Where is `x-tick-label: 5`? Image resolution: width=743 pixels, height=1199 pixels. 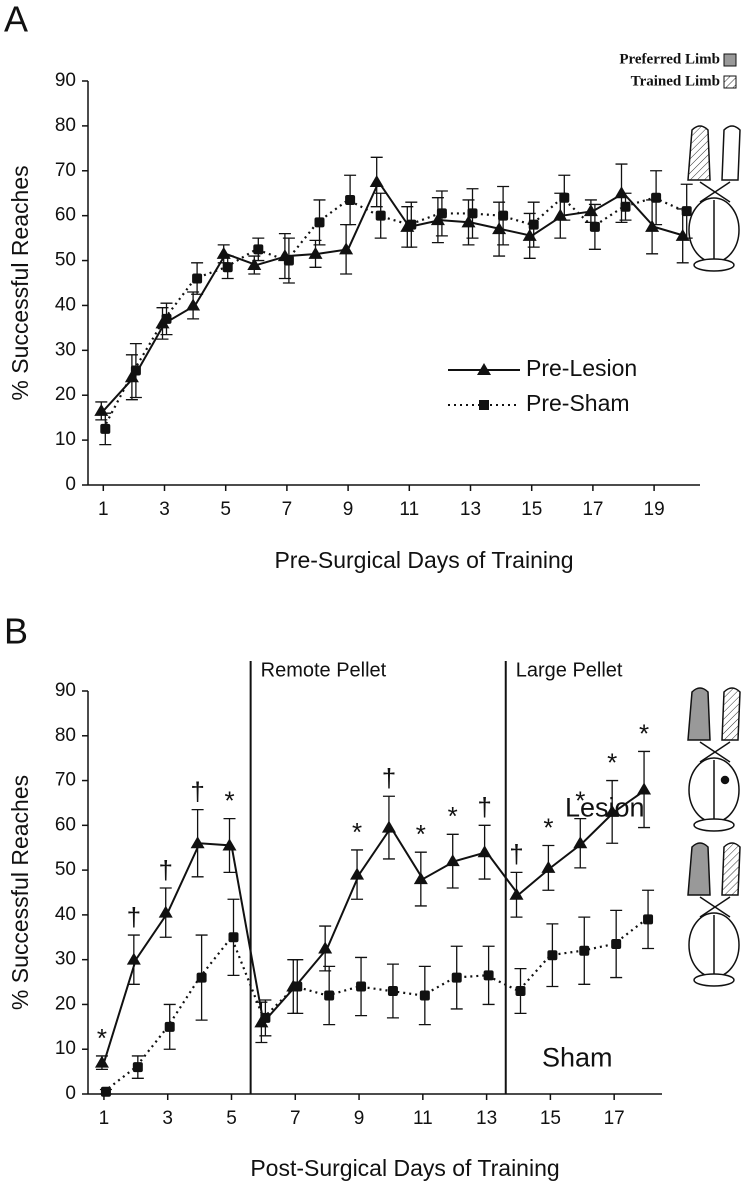 x-tick-label: 5 is located at coordinates (225, 509).